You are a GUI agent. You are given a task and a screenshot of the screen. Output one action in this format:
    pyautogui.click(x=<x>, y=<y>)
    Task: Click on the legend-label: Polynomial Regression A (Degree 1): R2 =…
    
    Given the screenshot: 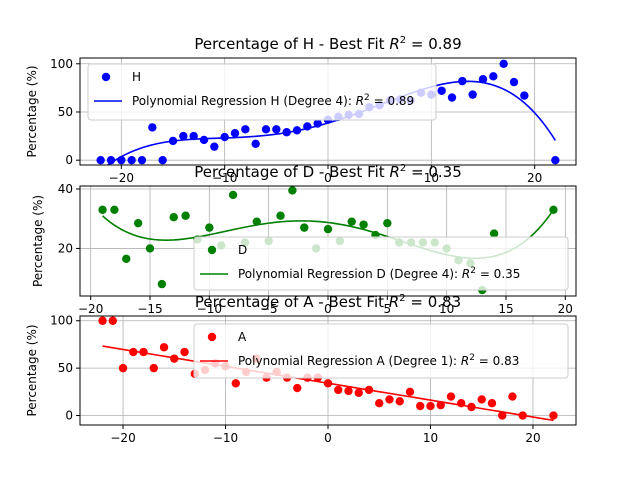 What is the action you would take?
    pyautogui.click(x=378, y=360)
    